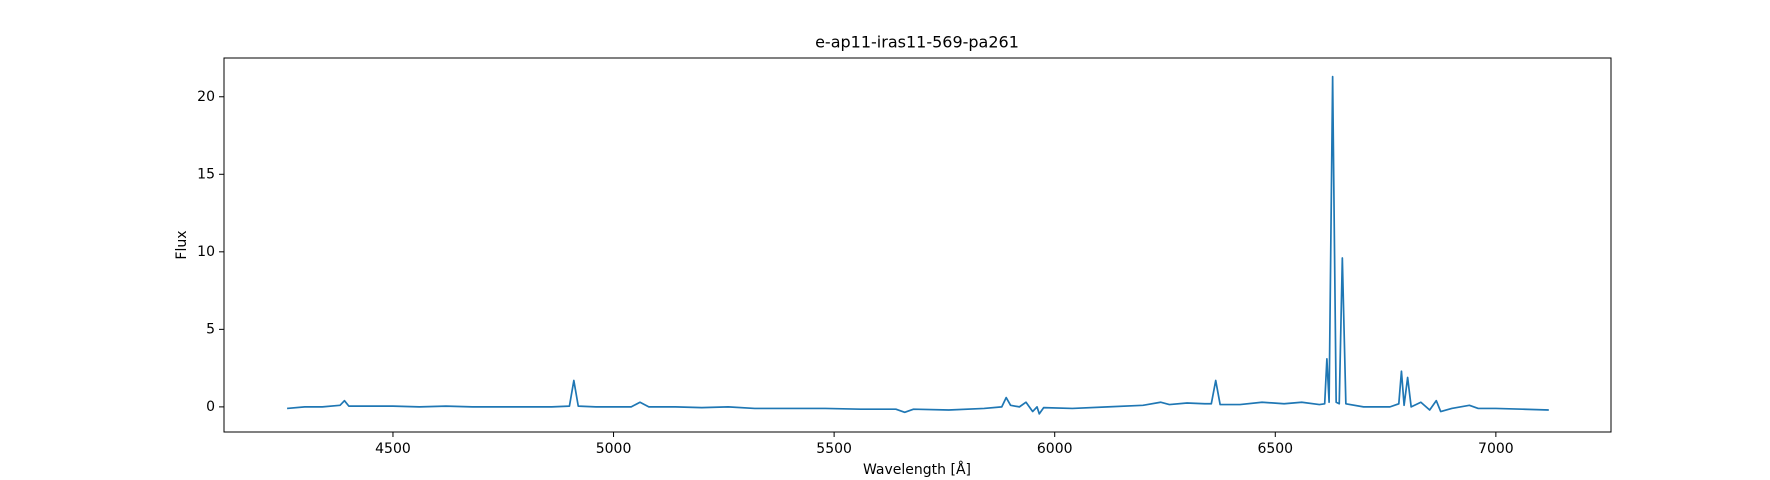 The width and height of the screenshot is (1770, 480). I want to click on y-tick-label: 5, so click(210, 329).